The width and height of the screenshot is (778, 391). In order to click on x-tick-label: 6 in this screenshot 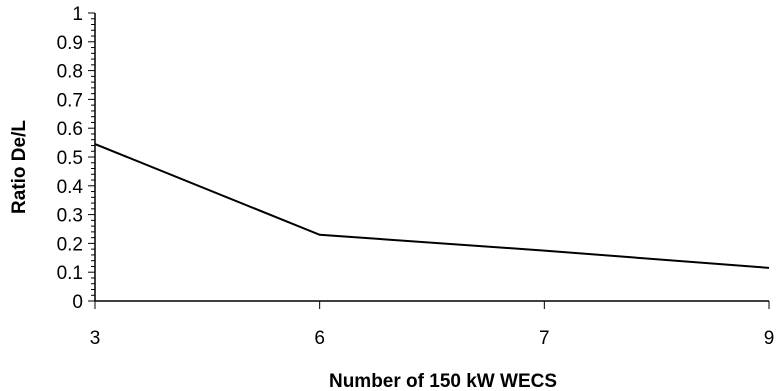, I will do `click(319, 338)`.